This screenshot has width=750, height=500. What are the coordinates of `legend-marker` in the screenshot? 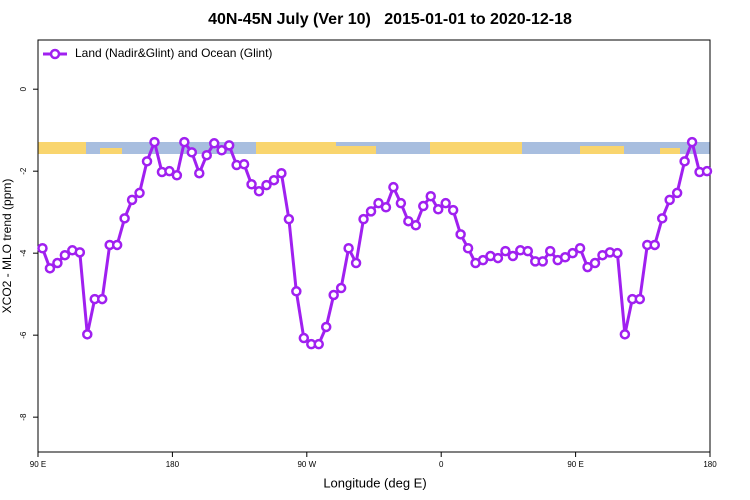 It's located at (55, 54).